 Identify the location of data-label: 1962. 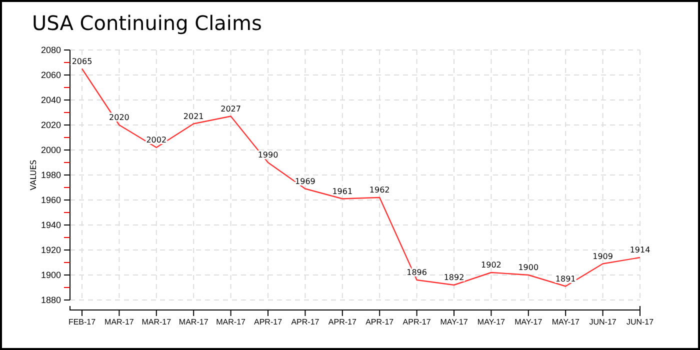
(379, 190).